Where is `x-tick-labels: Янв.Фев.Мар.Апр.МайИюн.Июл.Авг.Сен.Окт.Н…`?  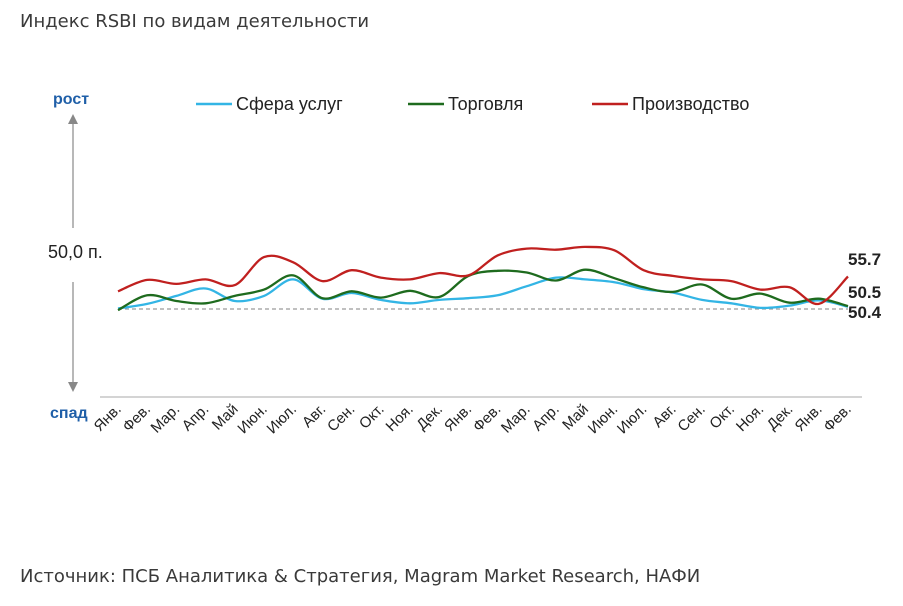
x-tick-labels: Янв.Фев.Мар.Апр.МайИюн.Июл.Авг.Сен.Окт.Н… is located at coordinates (473, 419).